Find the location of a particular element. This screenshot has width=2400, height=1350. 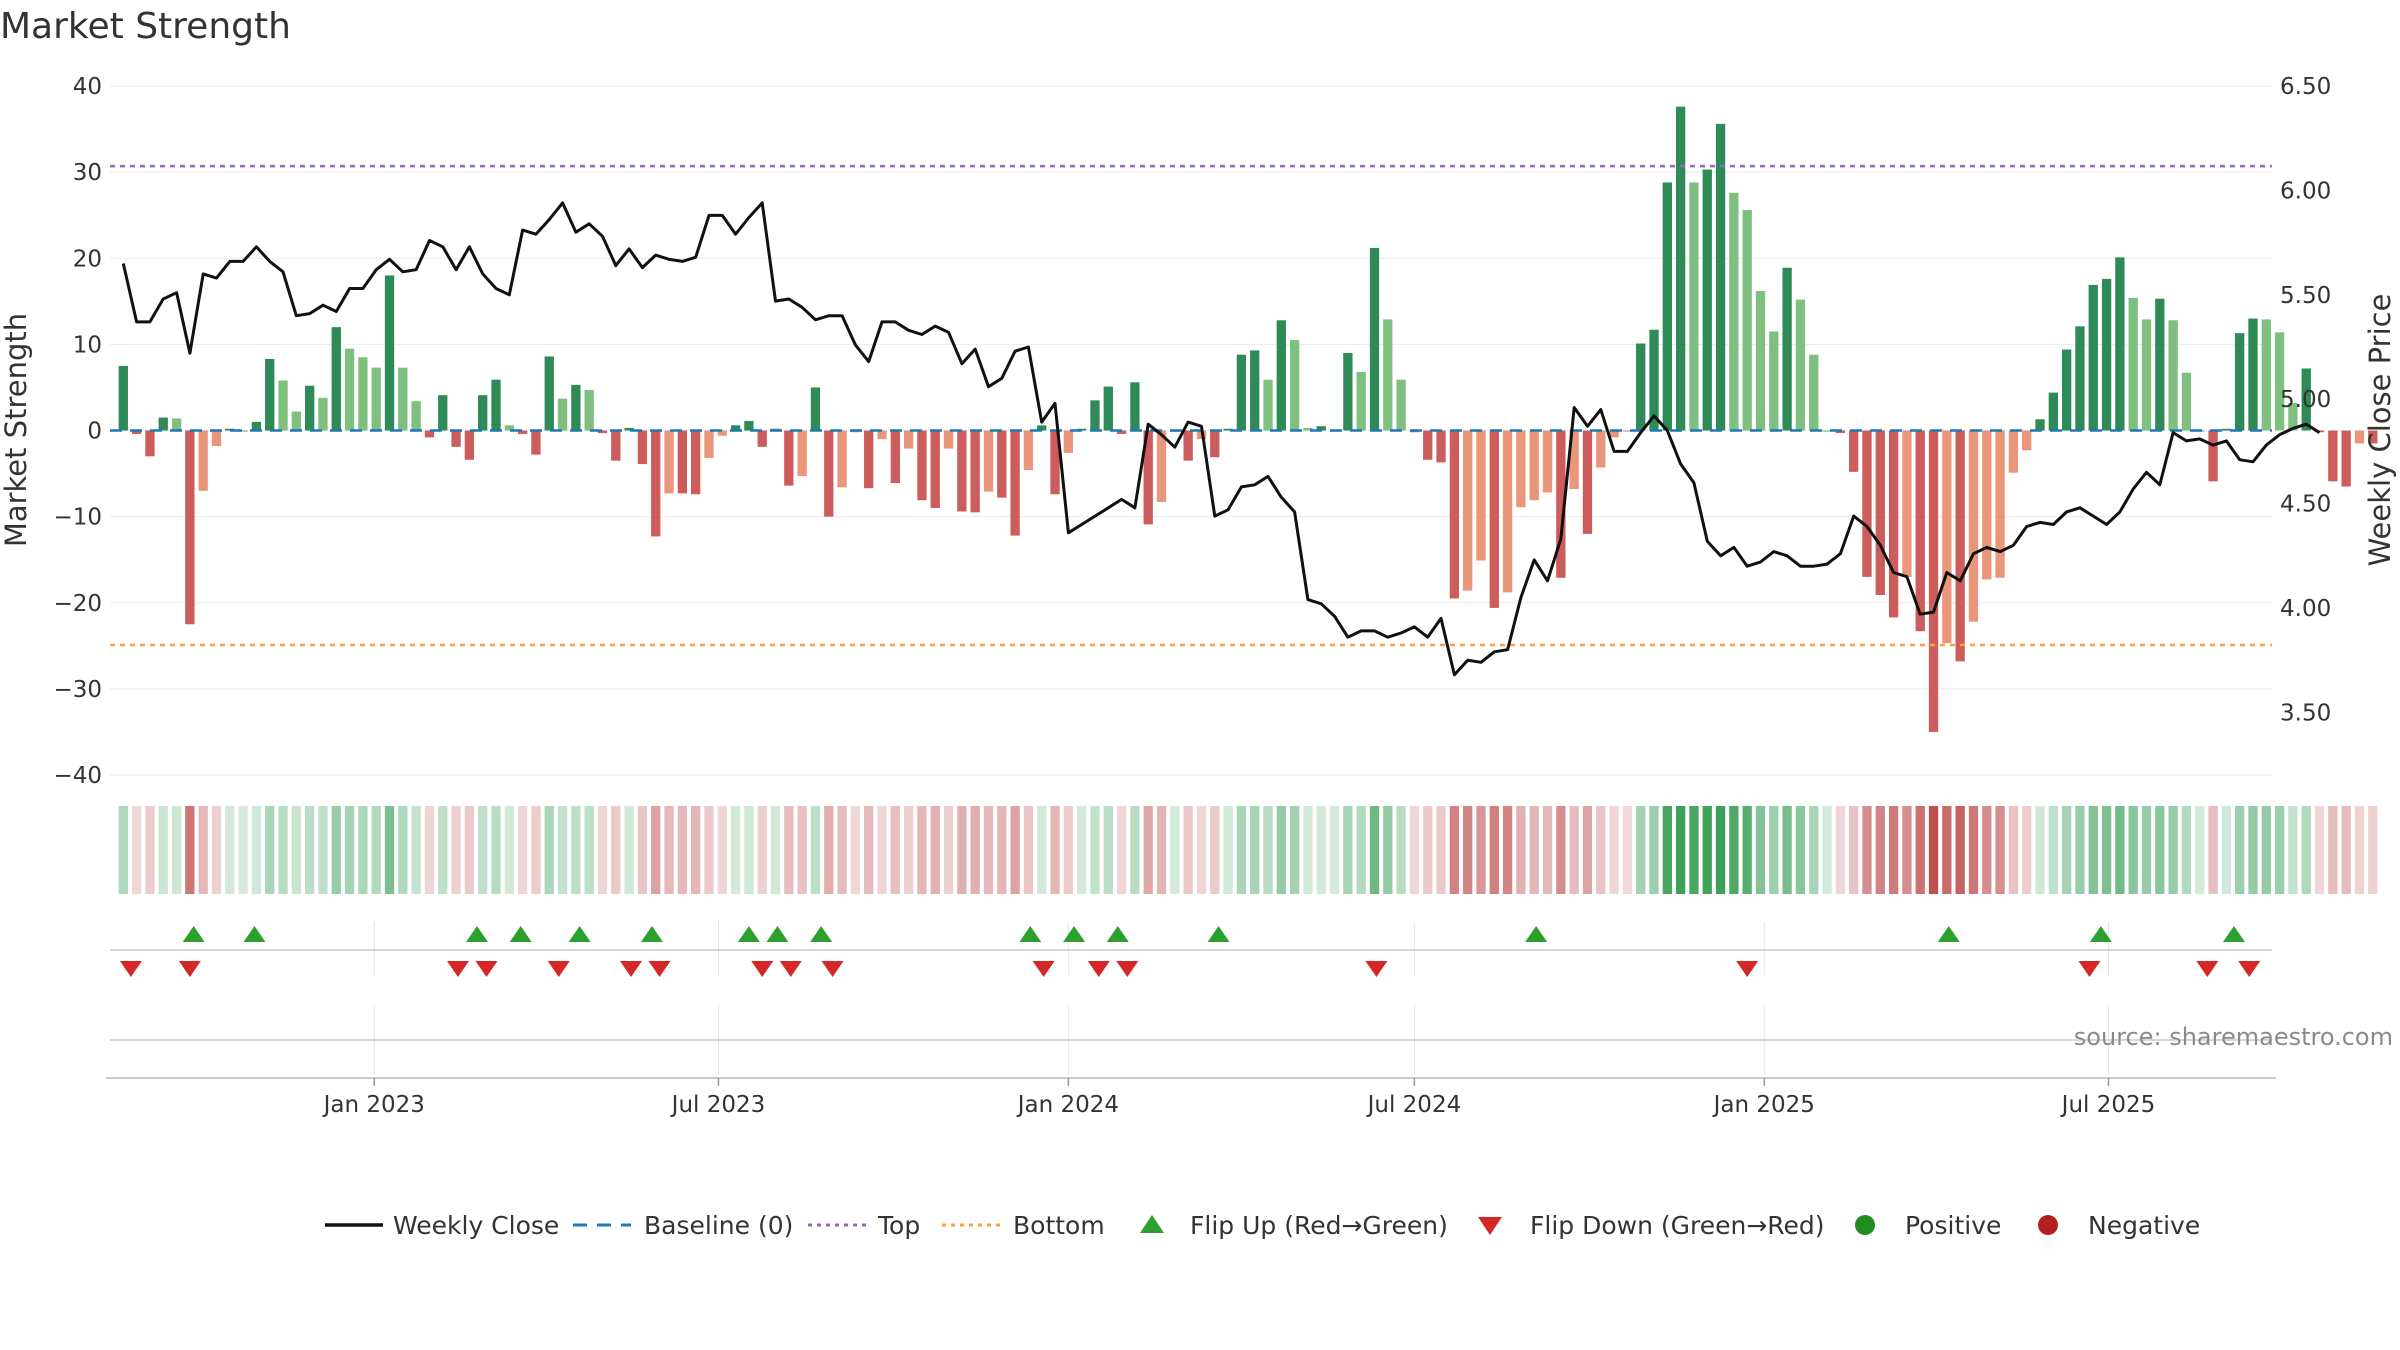

left-y-tick-label: 10 is located at coordinates (87, 345).